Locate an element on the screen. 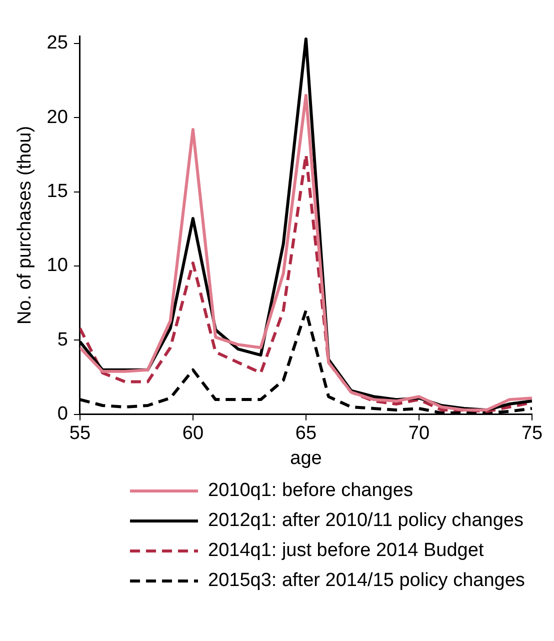 The height and width of the screenshot is (641, 554). y-tick-label: 5 is located at coordinates (62, 339).